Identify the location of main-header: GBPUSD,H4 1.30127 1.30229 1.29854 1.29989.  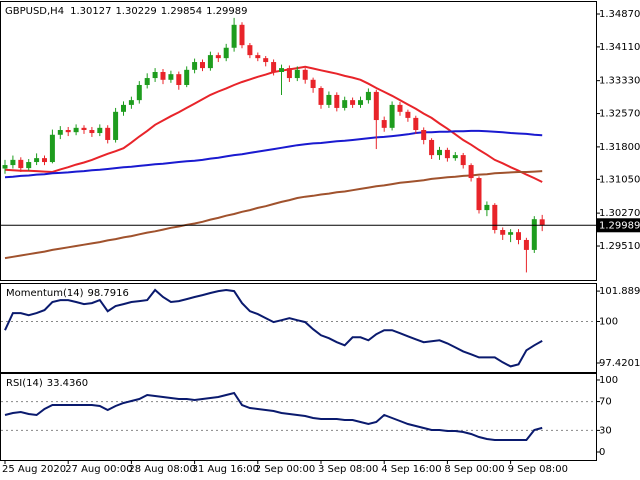
(126, 11).